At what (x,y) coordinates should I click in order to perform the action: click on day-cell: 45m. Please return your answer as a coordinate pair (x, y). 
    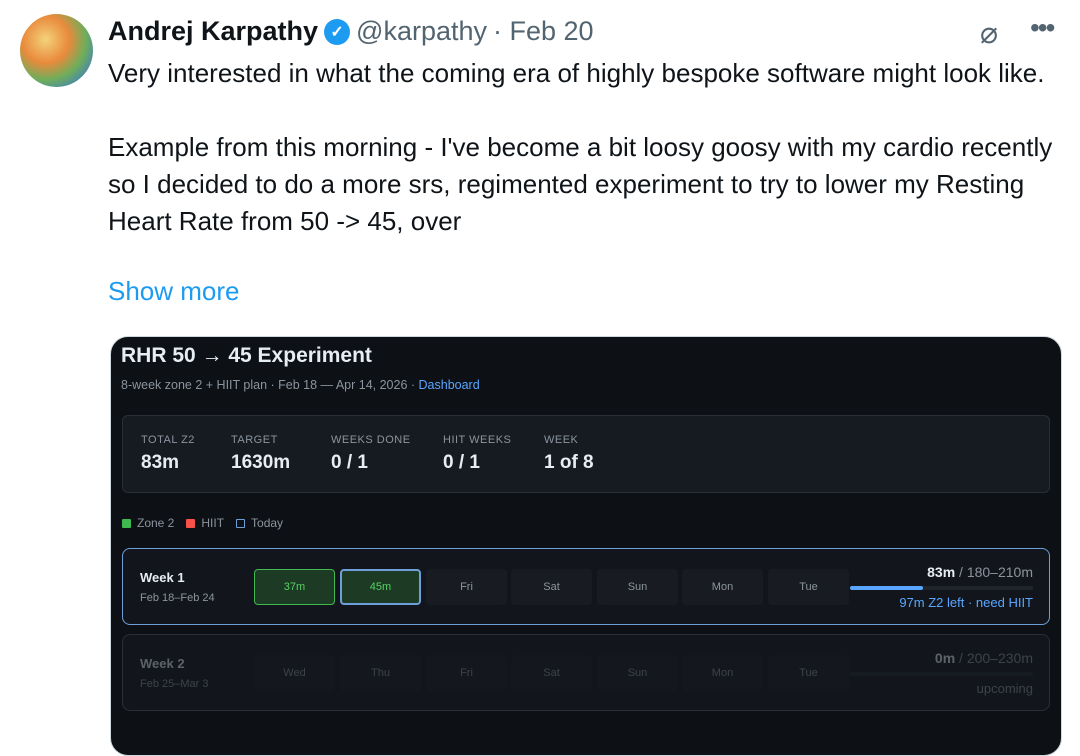
    Looking at the image, I should click on (380, 587).